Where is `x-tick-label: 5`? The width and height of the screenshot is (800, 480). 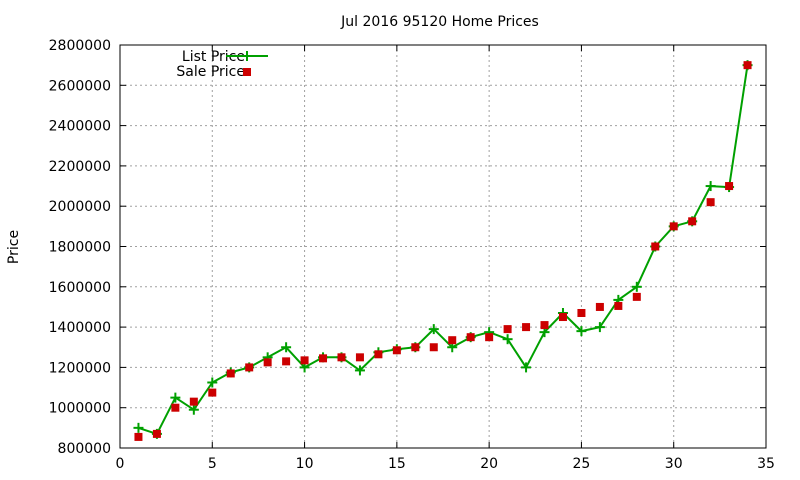
x-tick-label: 5 is located at coordinates (212, 464).